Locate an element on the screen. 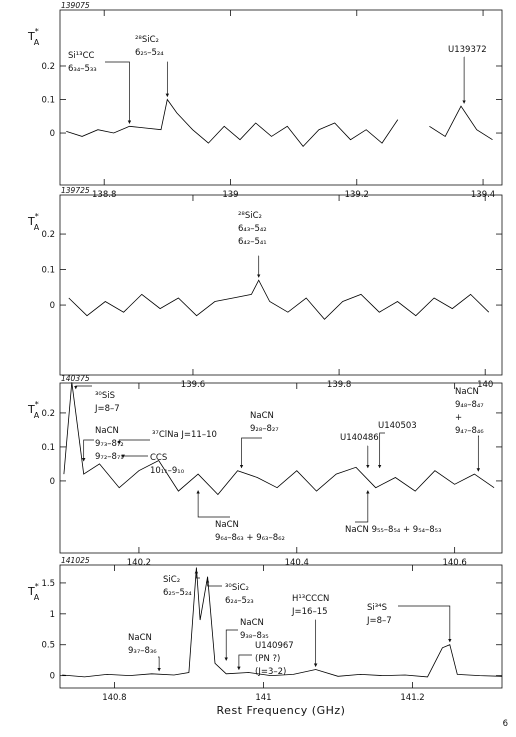 Image resolution: width=516 pixels, height=737 pixels. y-tick-label: 0.5 is located at coordinates (48, 646).